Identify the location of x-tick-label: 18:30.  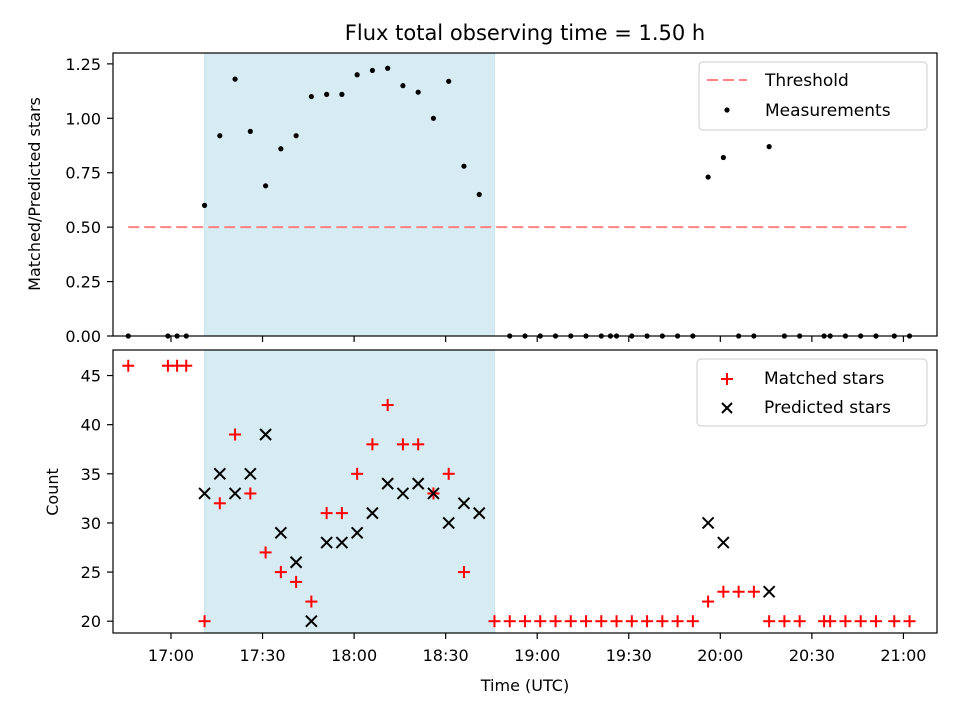
(446, 655).